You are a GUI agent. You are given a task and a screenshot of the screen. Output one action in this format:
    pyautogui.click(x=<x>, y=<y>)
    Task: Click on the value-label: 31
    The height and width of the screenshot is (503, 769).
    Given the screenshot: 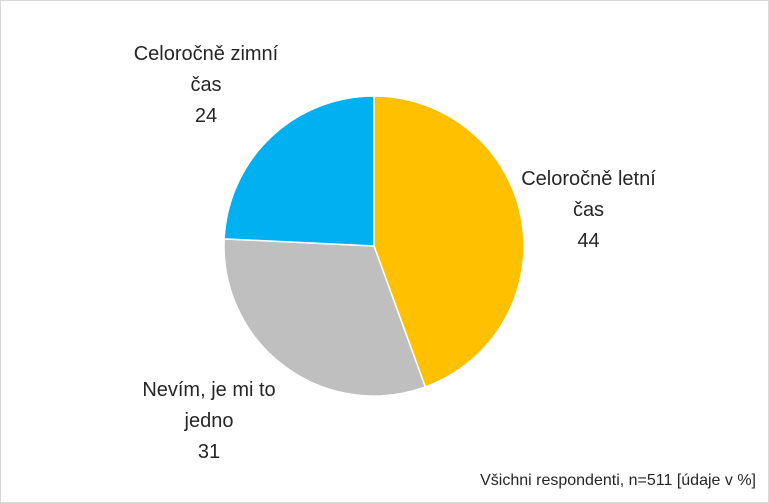 What is the action you would take?
    pyautogui.click(x=209, y=452)
    